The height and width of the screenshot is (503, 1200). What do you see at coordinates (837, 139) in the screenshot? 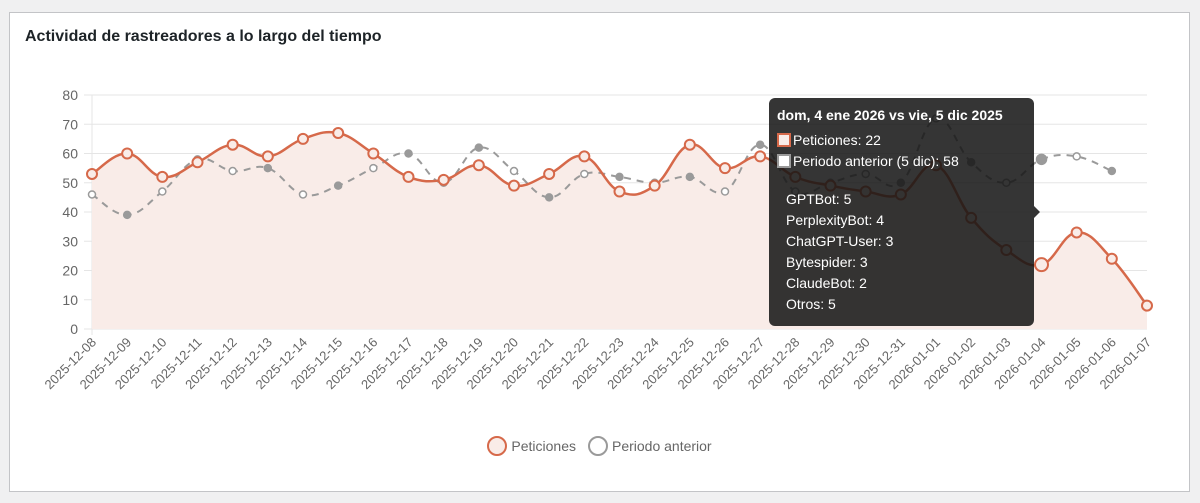
I see `tooltip-current-value: Peticiones: 22` at bounding box center [837, 139].